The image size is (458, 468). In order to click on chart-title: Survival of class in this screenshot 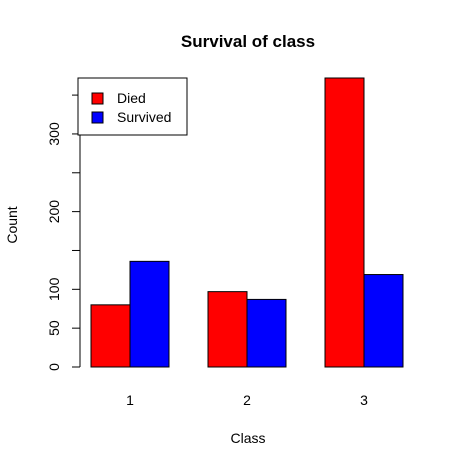, I will do `click(248, 41)`.